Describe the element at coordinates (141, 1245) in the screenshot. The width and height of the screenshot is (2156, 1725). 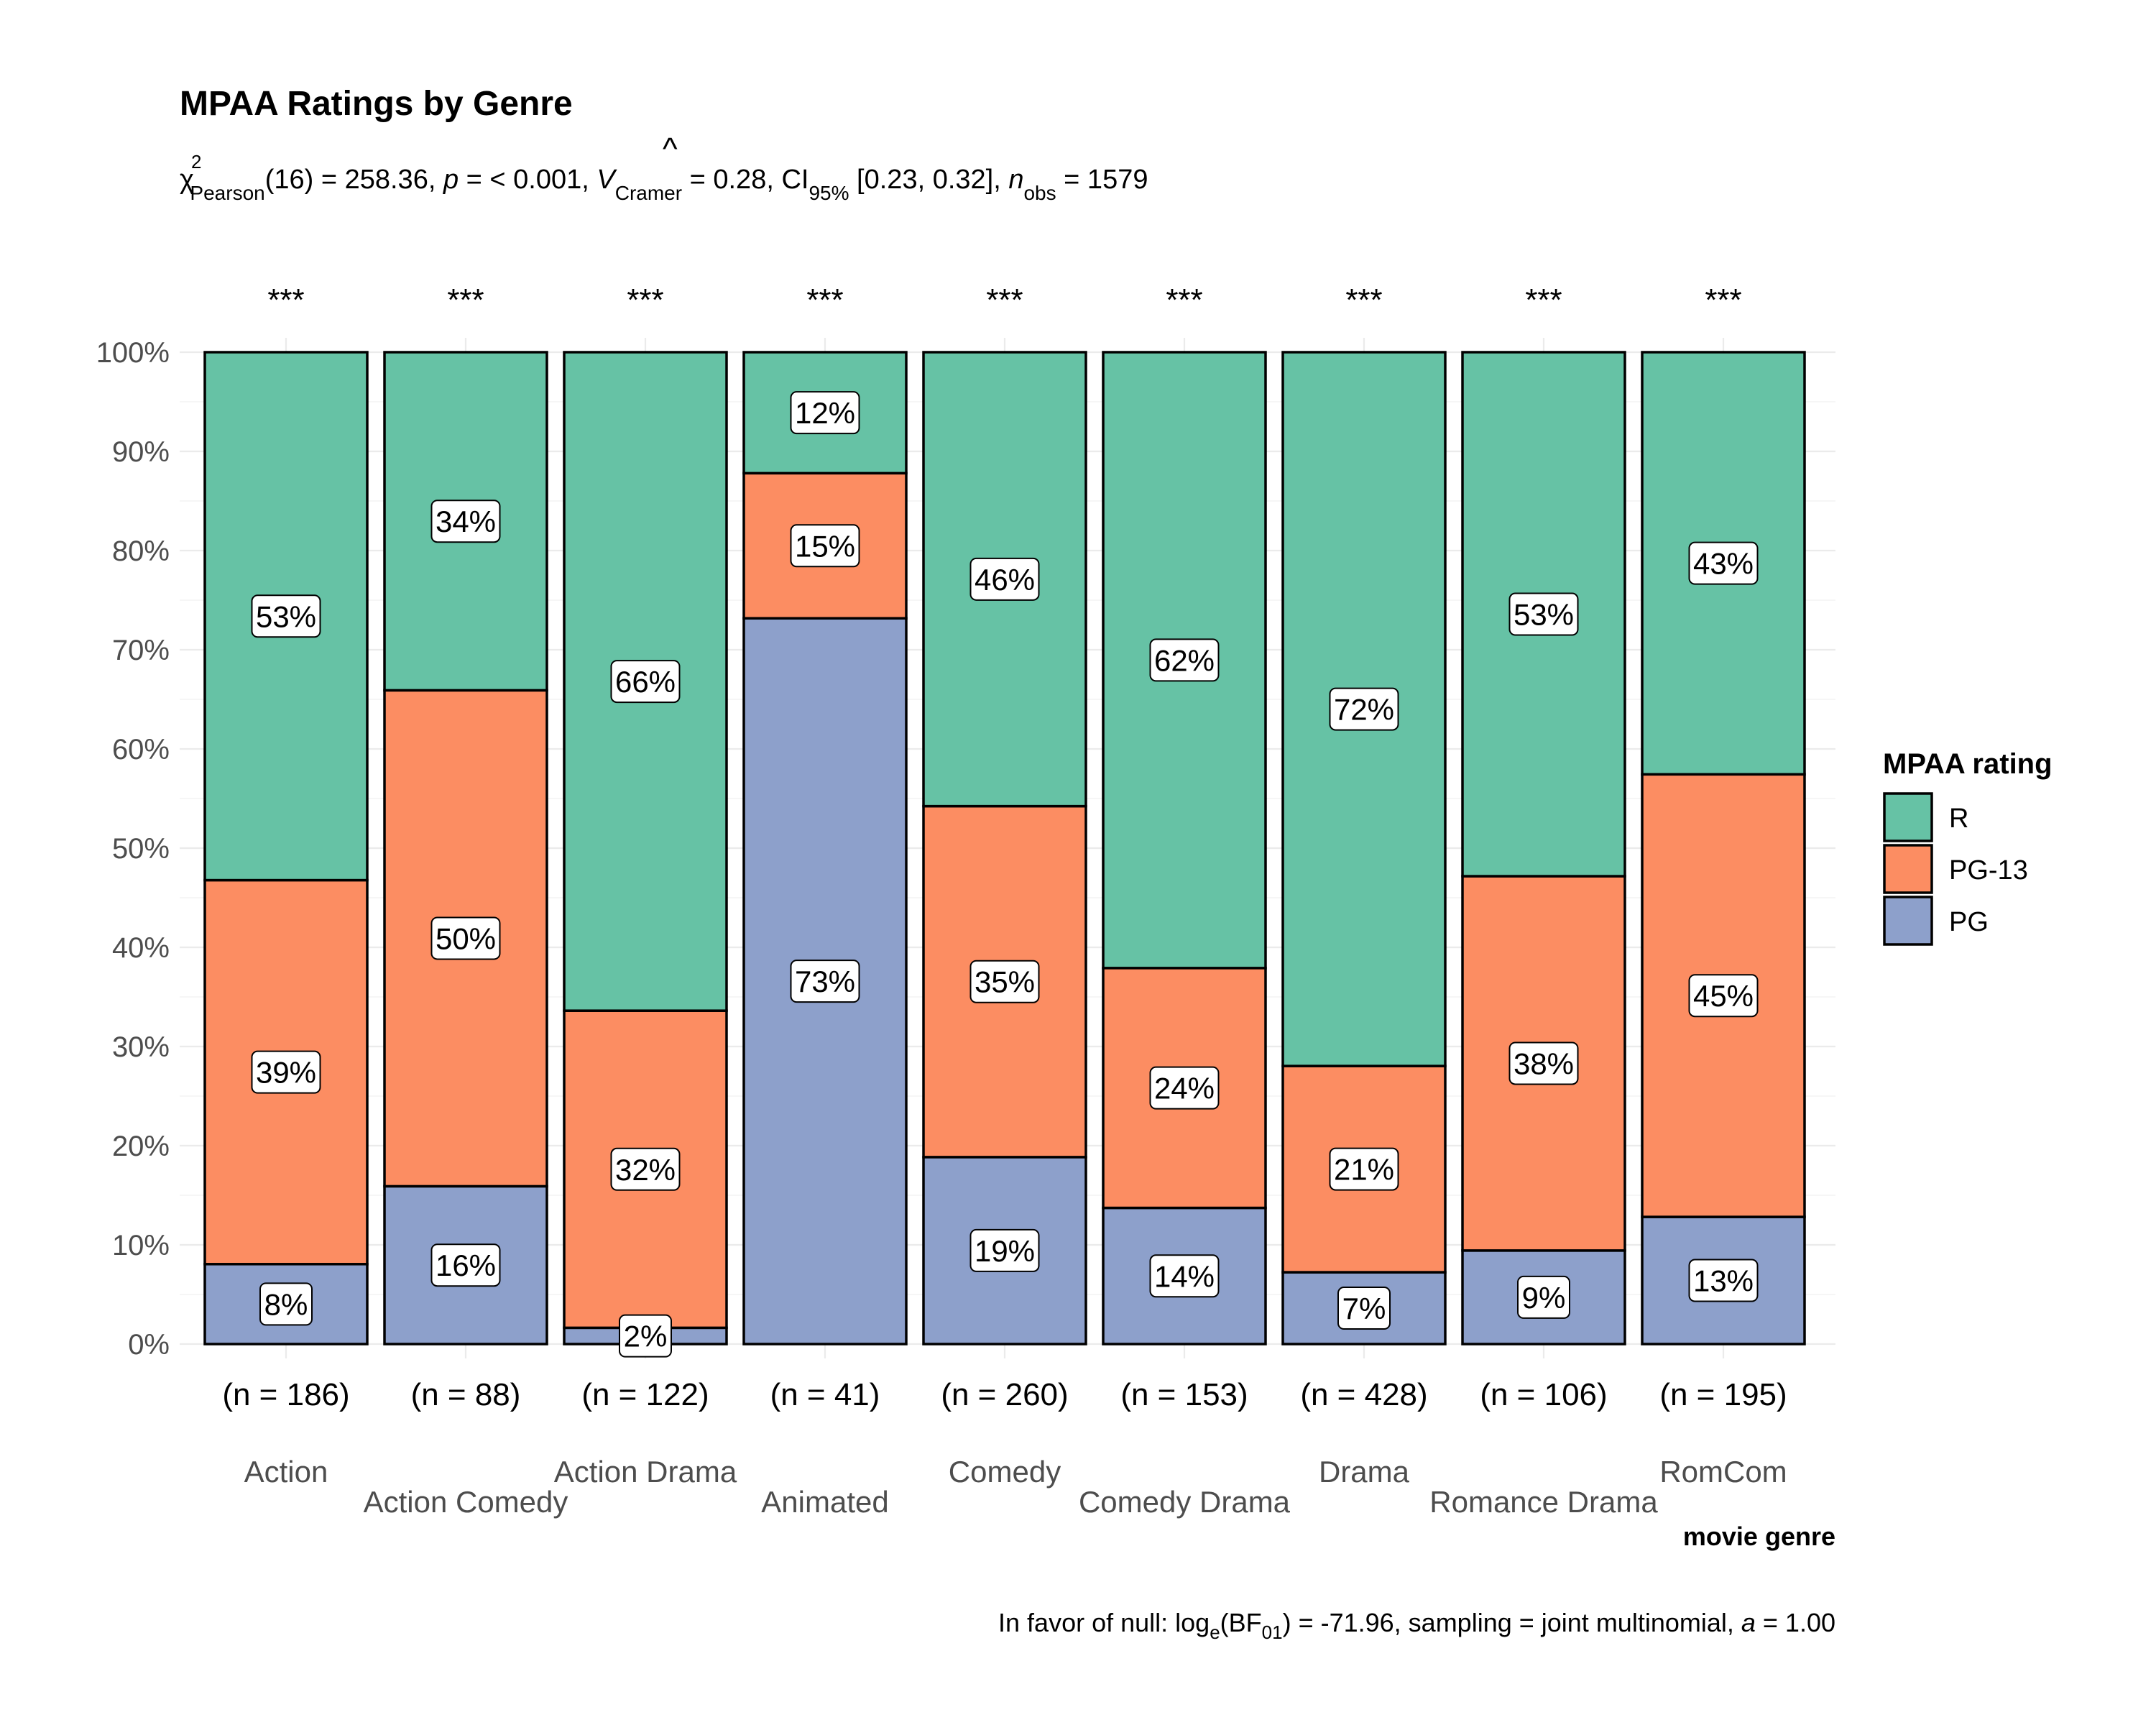
I see `y-tick-label: 10%` at that location.